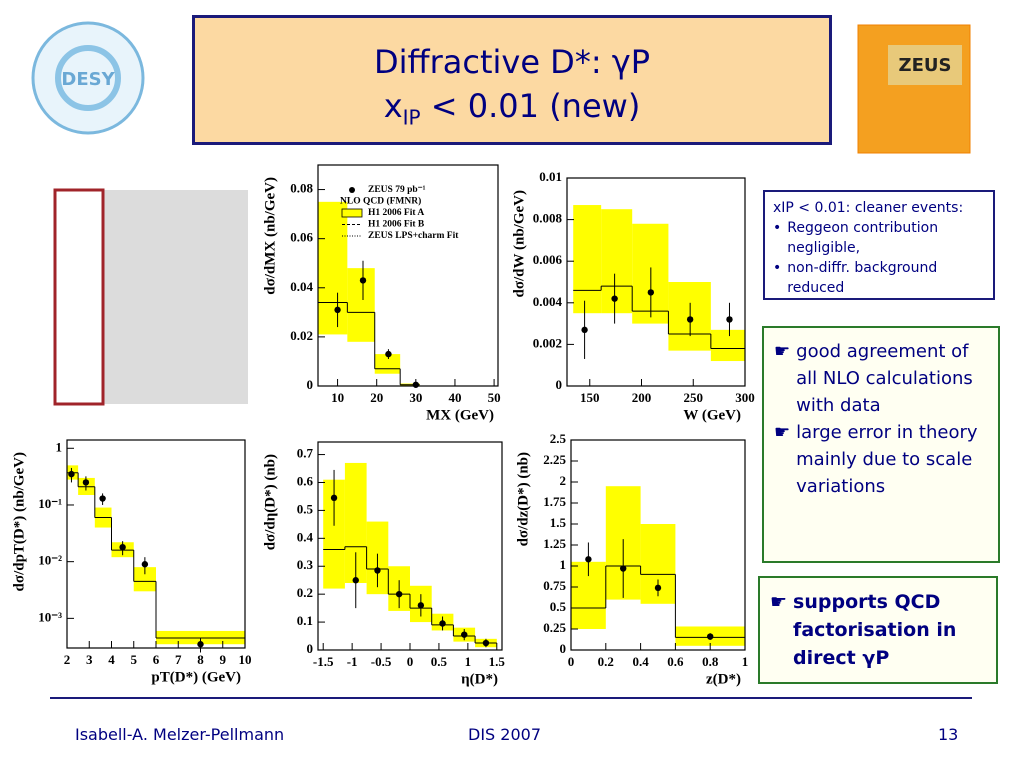  What do you see at coordinates (558, 522) in the screenshot?
I see `y-tick-label: 1.5` at bounding box center [558, 522].